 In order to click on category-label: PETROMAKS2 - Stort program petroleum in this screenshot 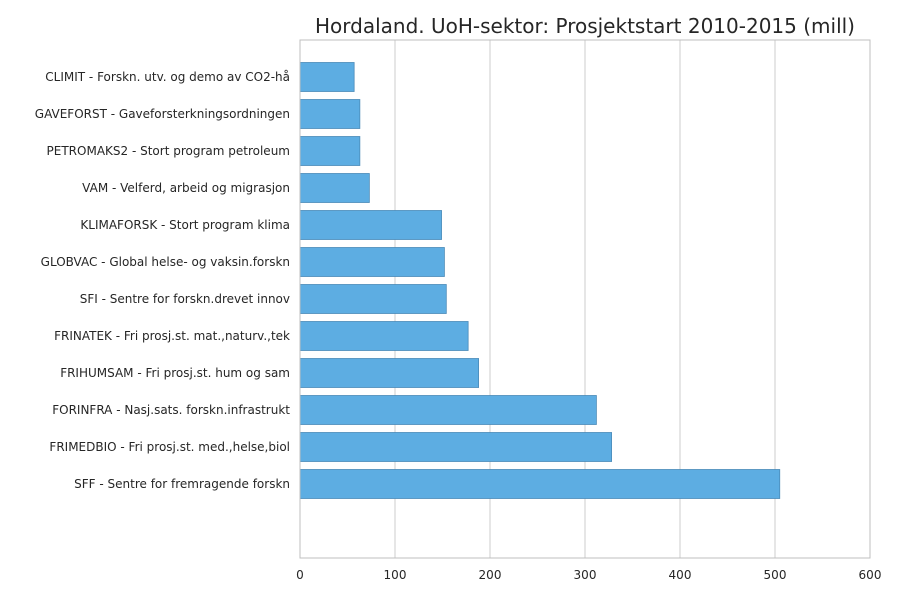, I will do `click(168, 151)`.